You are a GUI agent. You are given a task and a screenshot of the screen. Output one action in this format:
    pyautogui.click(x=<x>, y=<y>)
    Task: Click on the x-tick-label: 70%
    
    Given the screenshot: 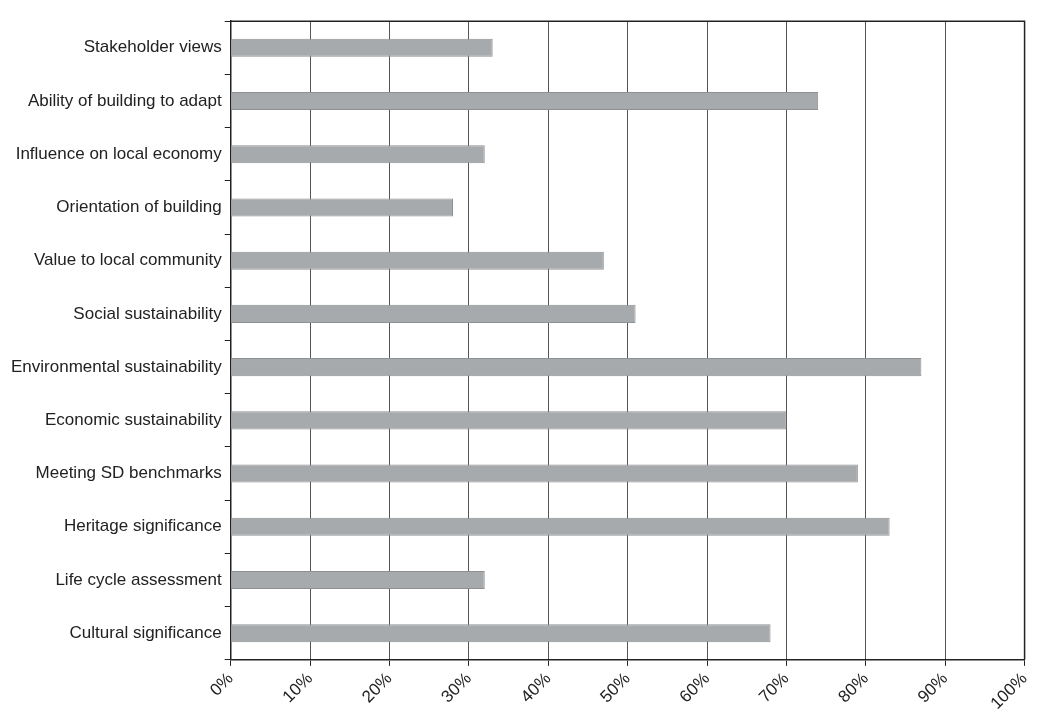 What is the action you would take?
    pyautogui.click(x=774, y=687)
    